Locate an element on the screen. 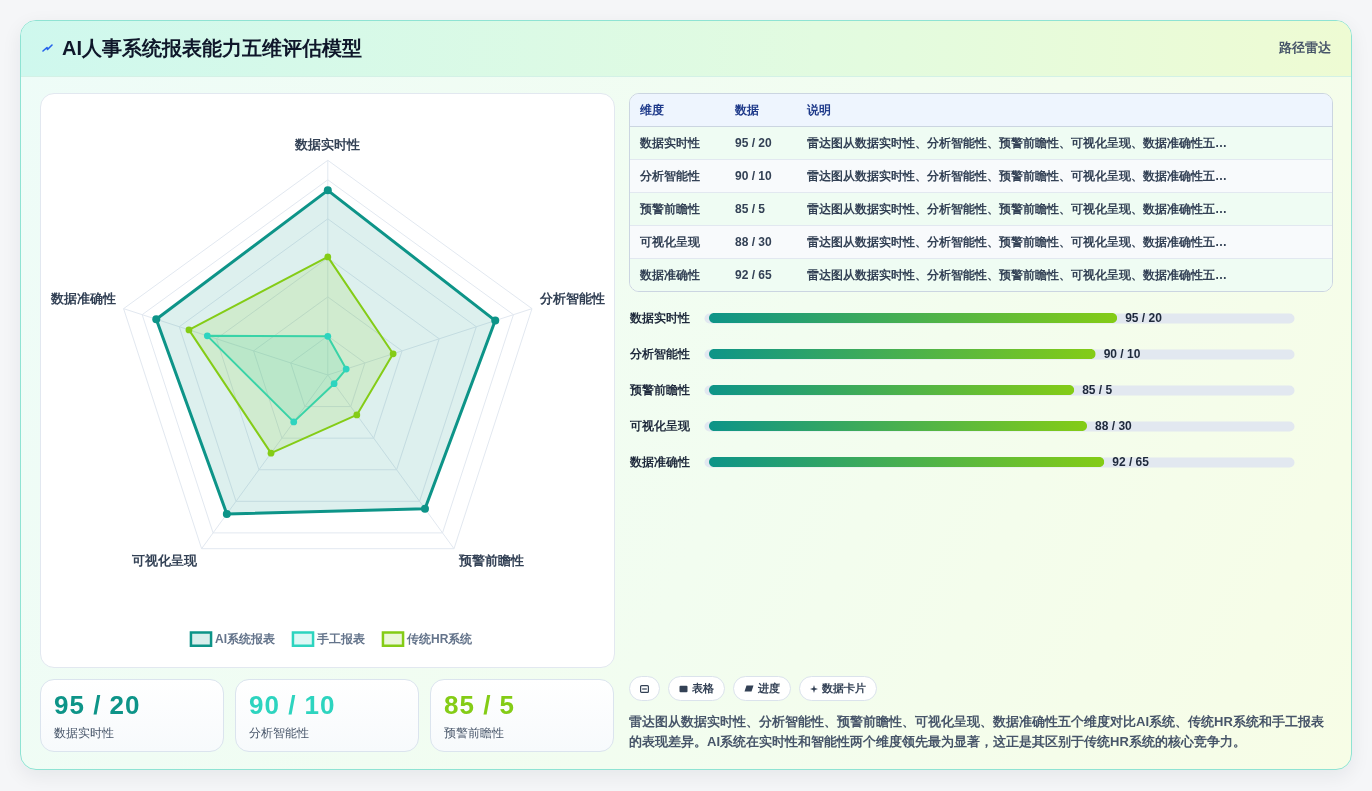 The height and width of the screenshot is (791, 1372). text: 88 / 30 is located at coordinates (753, 242).